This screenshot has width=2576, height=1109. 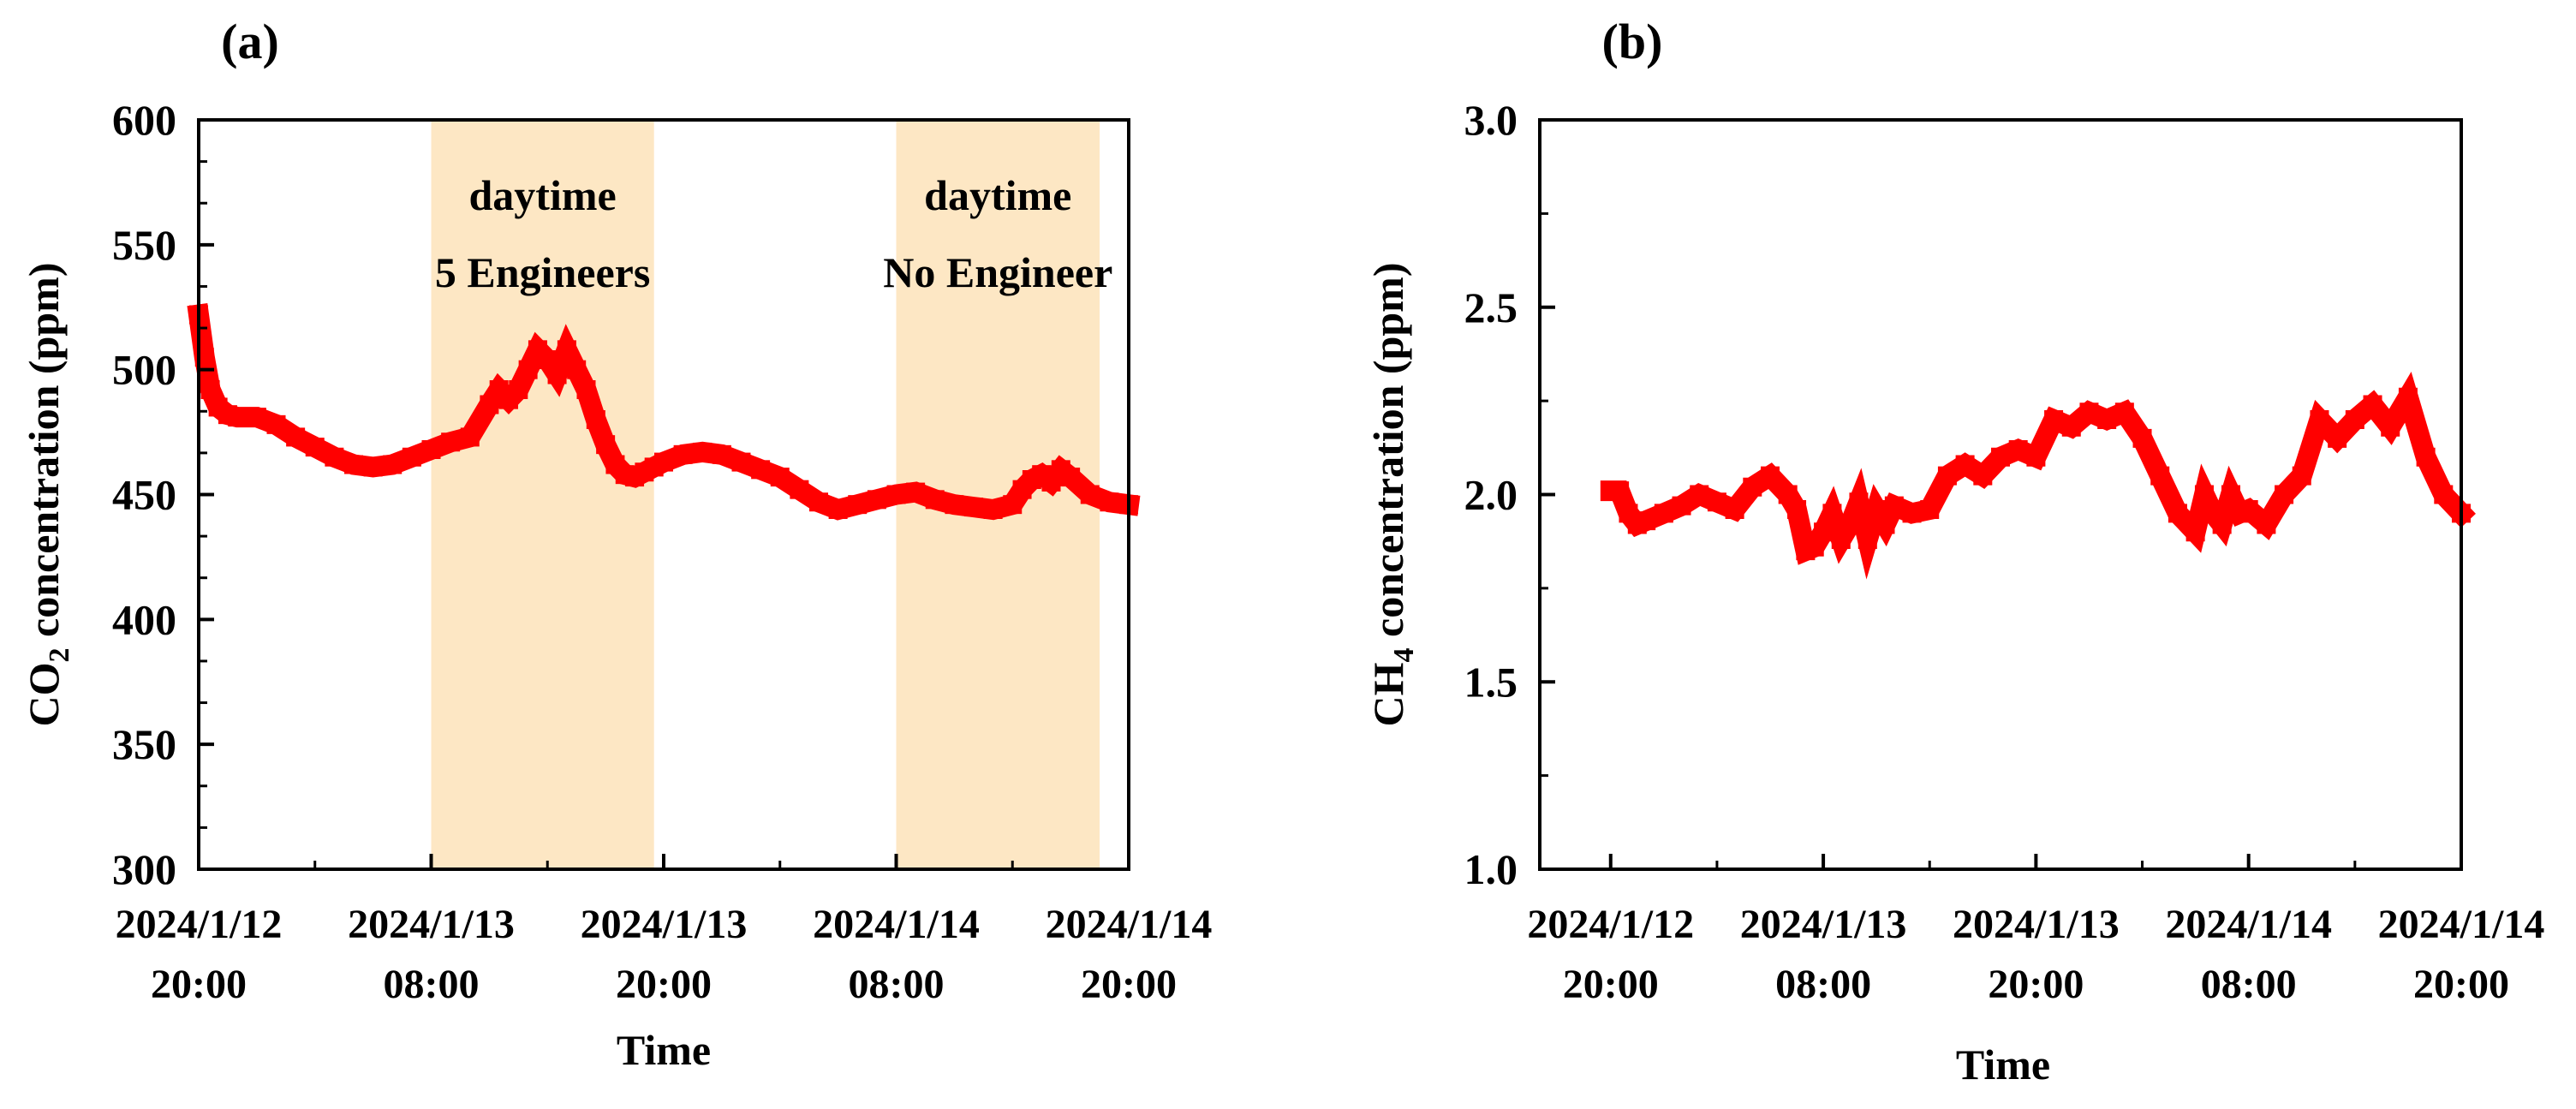 What do you see at coordinates (1392, 495) in the screenshot?
I see `y-axis-title: CH4 concentration (ppm)` at bounding box center [1392, 495].